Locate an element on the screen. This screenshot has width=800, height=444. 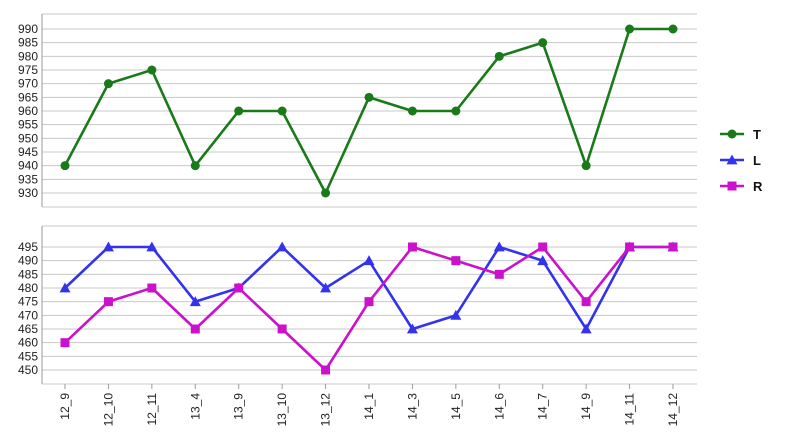
panel-1-y-tick-label-470: 470 is located at coordinates (28, 315).